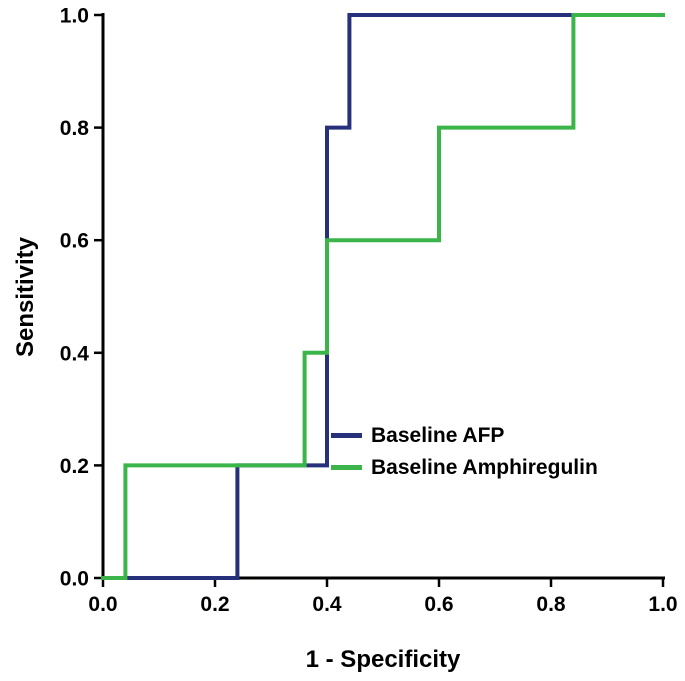  What do you see at coordinates (438, 435) in the screenshot?
I see `legend-label-baseline-afp: Baseline AFP` at bounding box center [438, 435].